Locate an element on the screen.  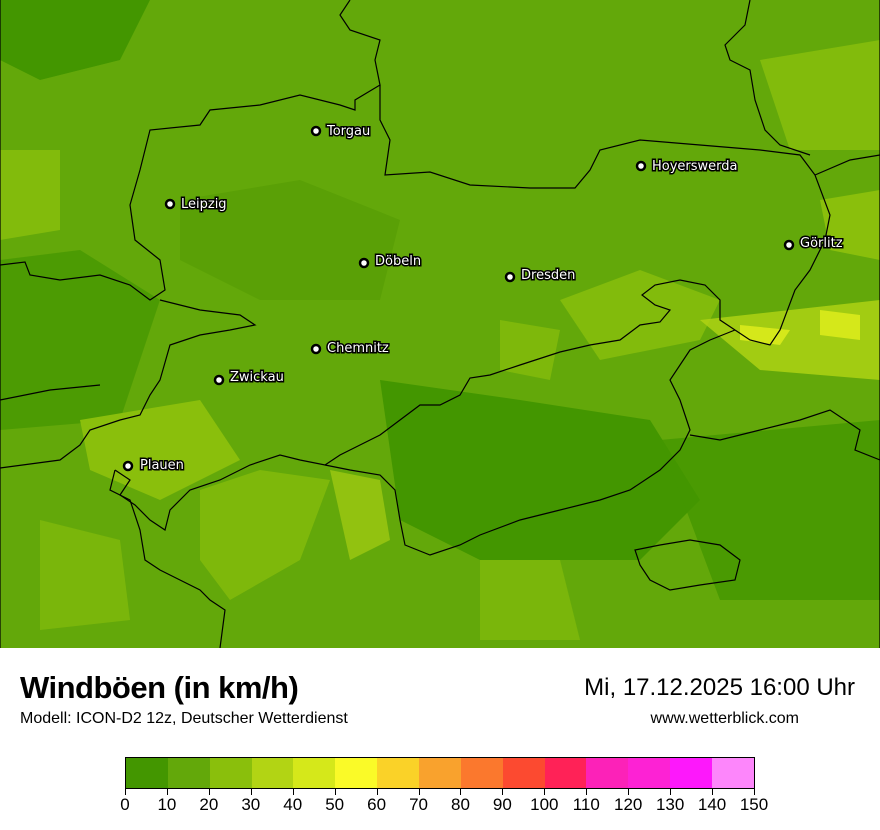
city-label: Görlitz is located at coordinates (821, 243).